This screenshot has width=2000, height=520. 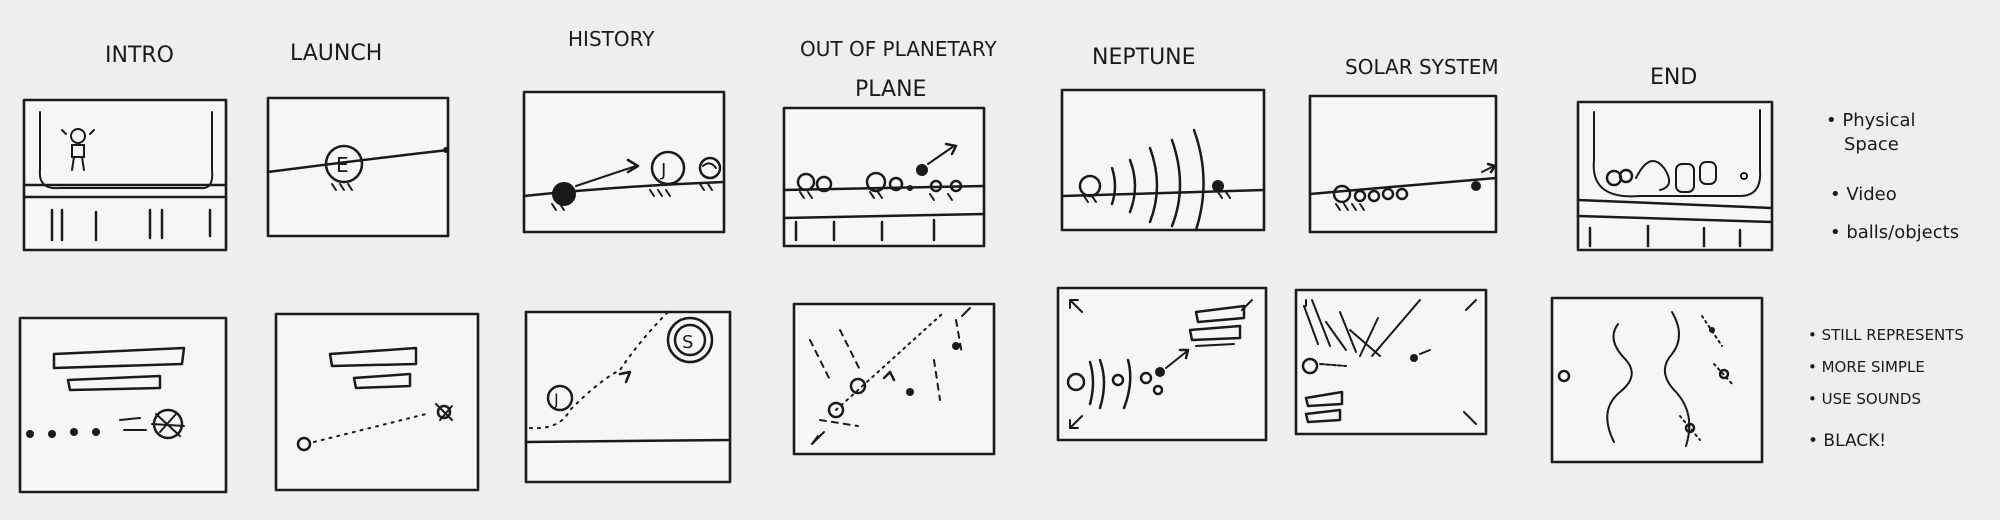 I want to click on notes-physical: • Physical Space • Video • balls/objects, so click(x=1892, y=176).